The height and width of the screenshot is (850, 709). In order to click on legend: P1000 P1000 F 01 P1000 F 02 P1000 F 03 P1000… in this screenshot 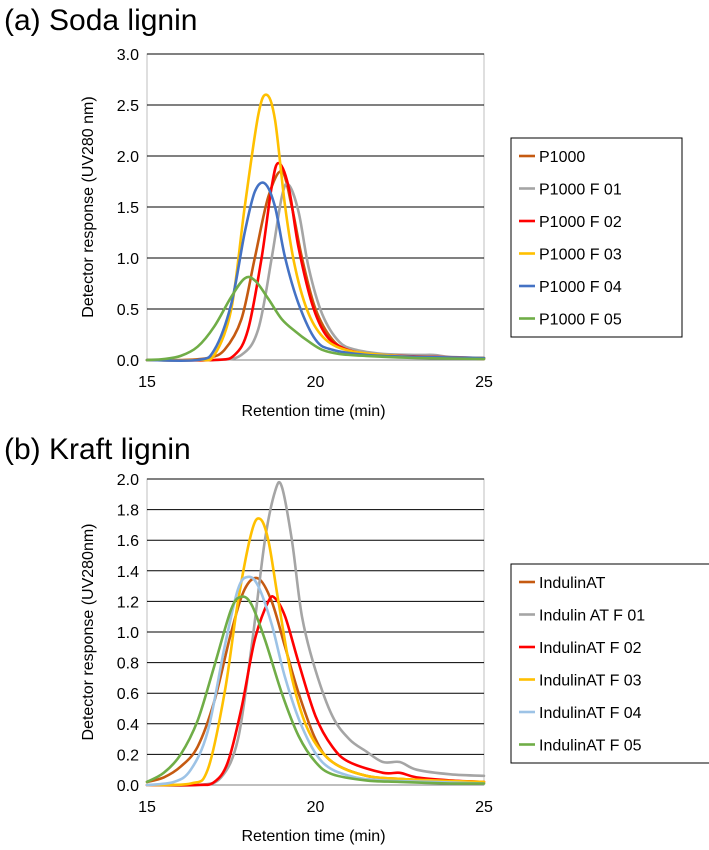, I will do `click(596, 237)`.